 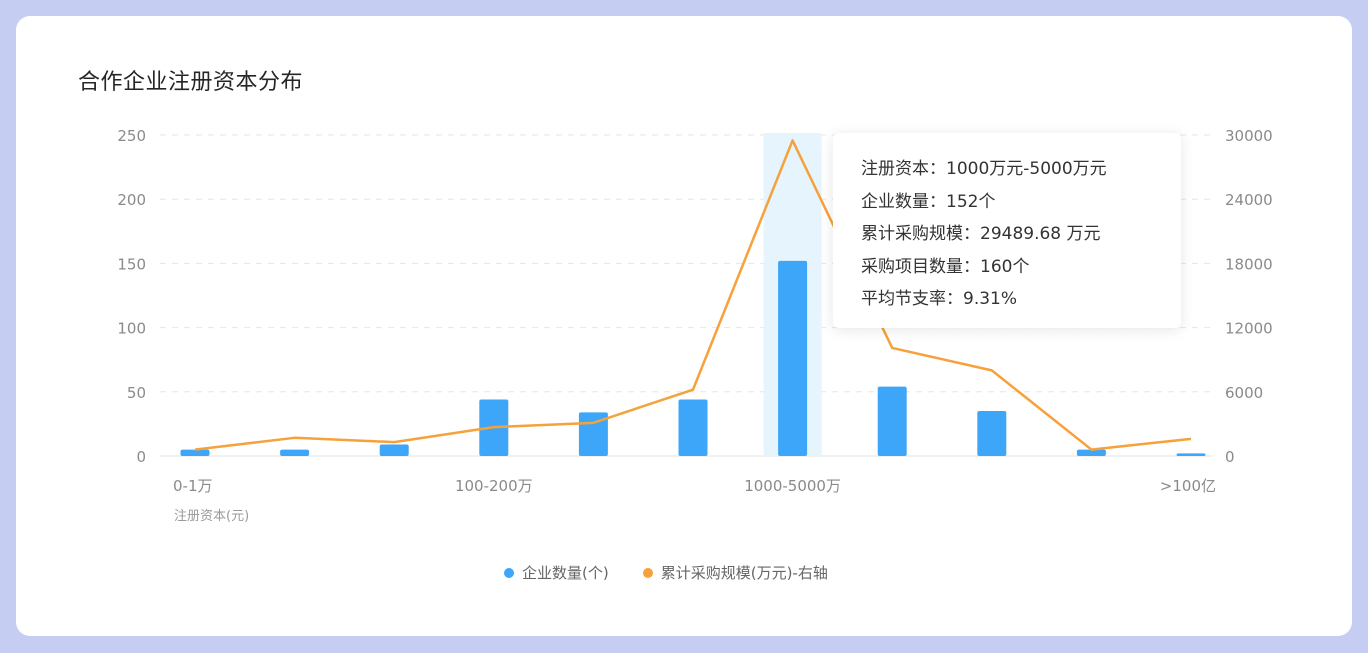 I want to click on right-tick-label: 18000, so click(x=1249, y=264).